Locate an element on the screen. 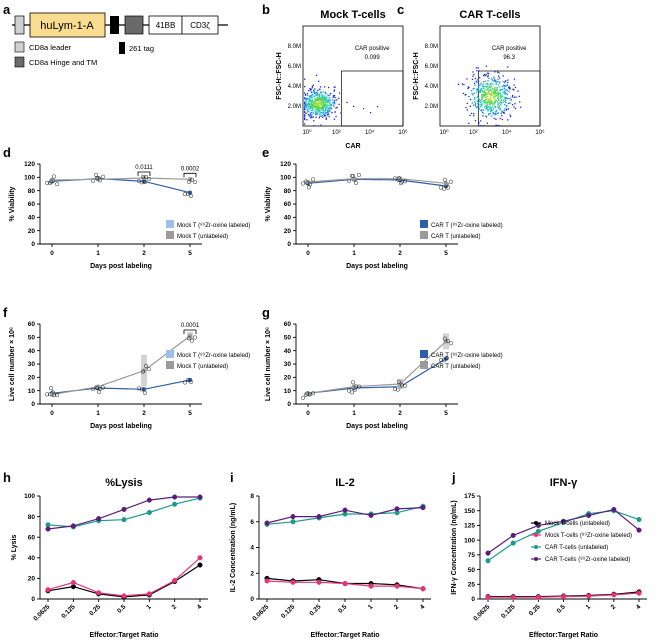  legend-label: CAR T-cells (⁸⁹Zr-oxine labeled) is located at coordinates (587, 559).